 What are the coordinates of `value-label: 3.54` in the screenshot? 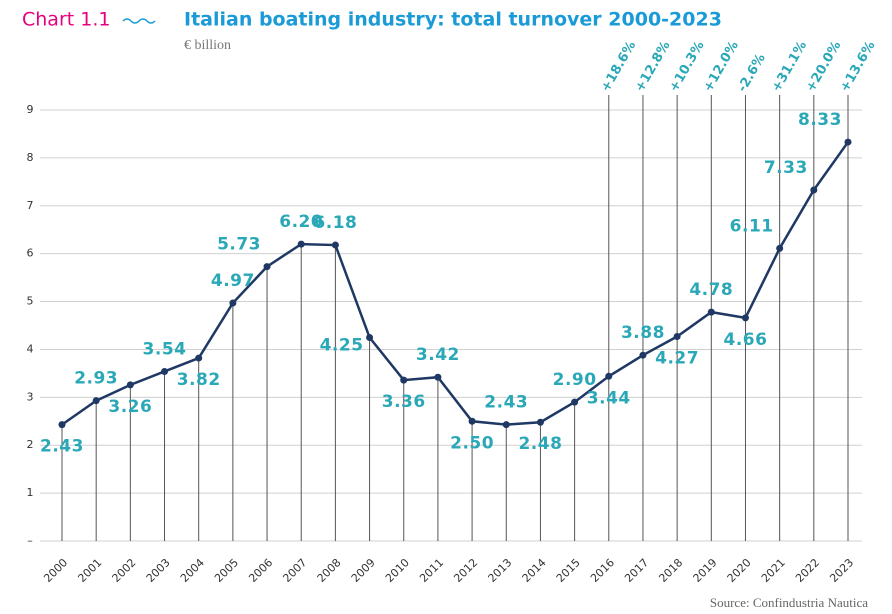 It's located at (165, 349).